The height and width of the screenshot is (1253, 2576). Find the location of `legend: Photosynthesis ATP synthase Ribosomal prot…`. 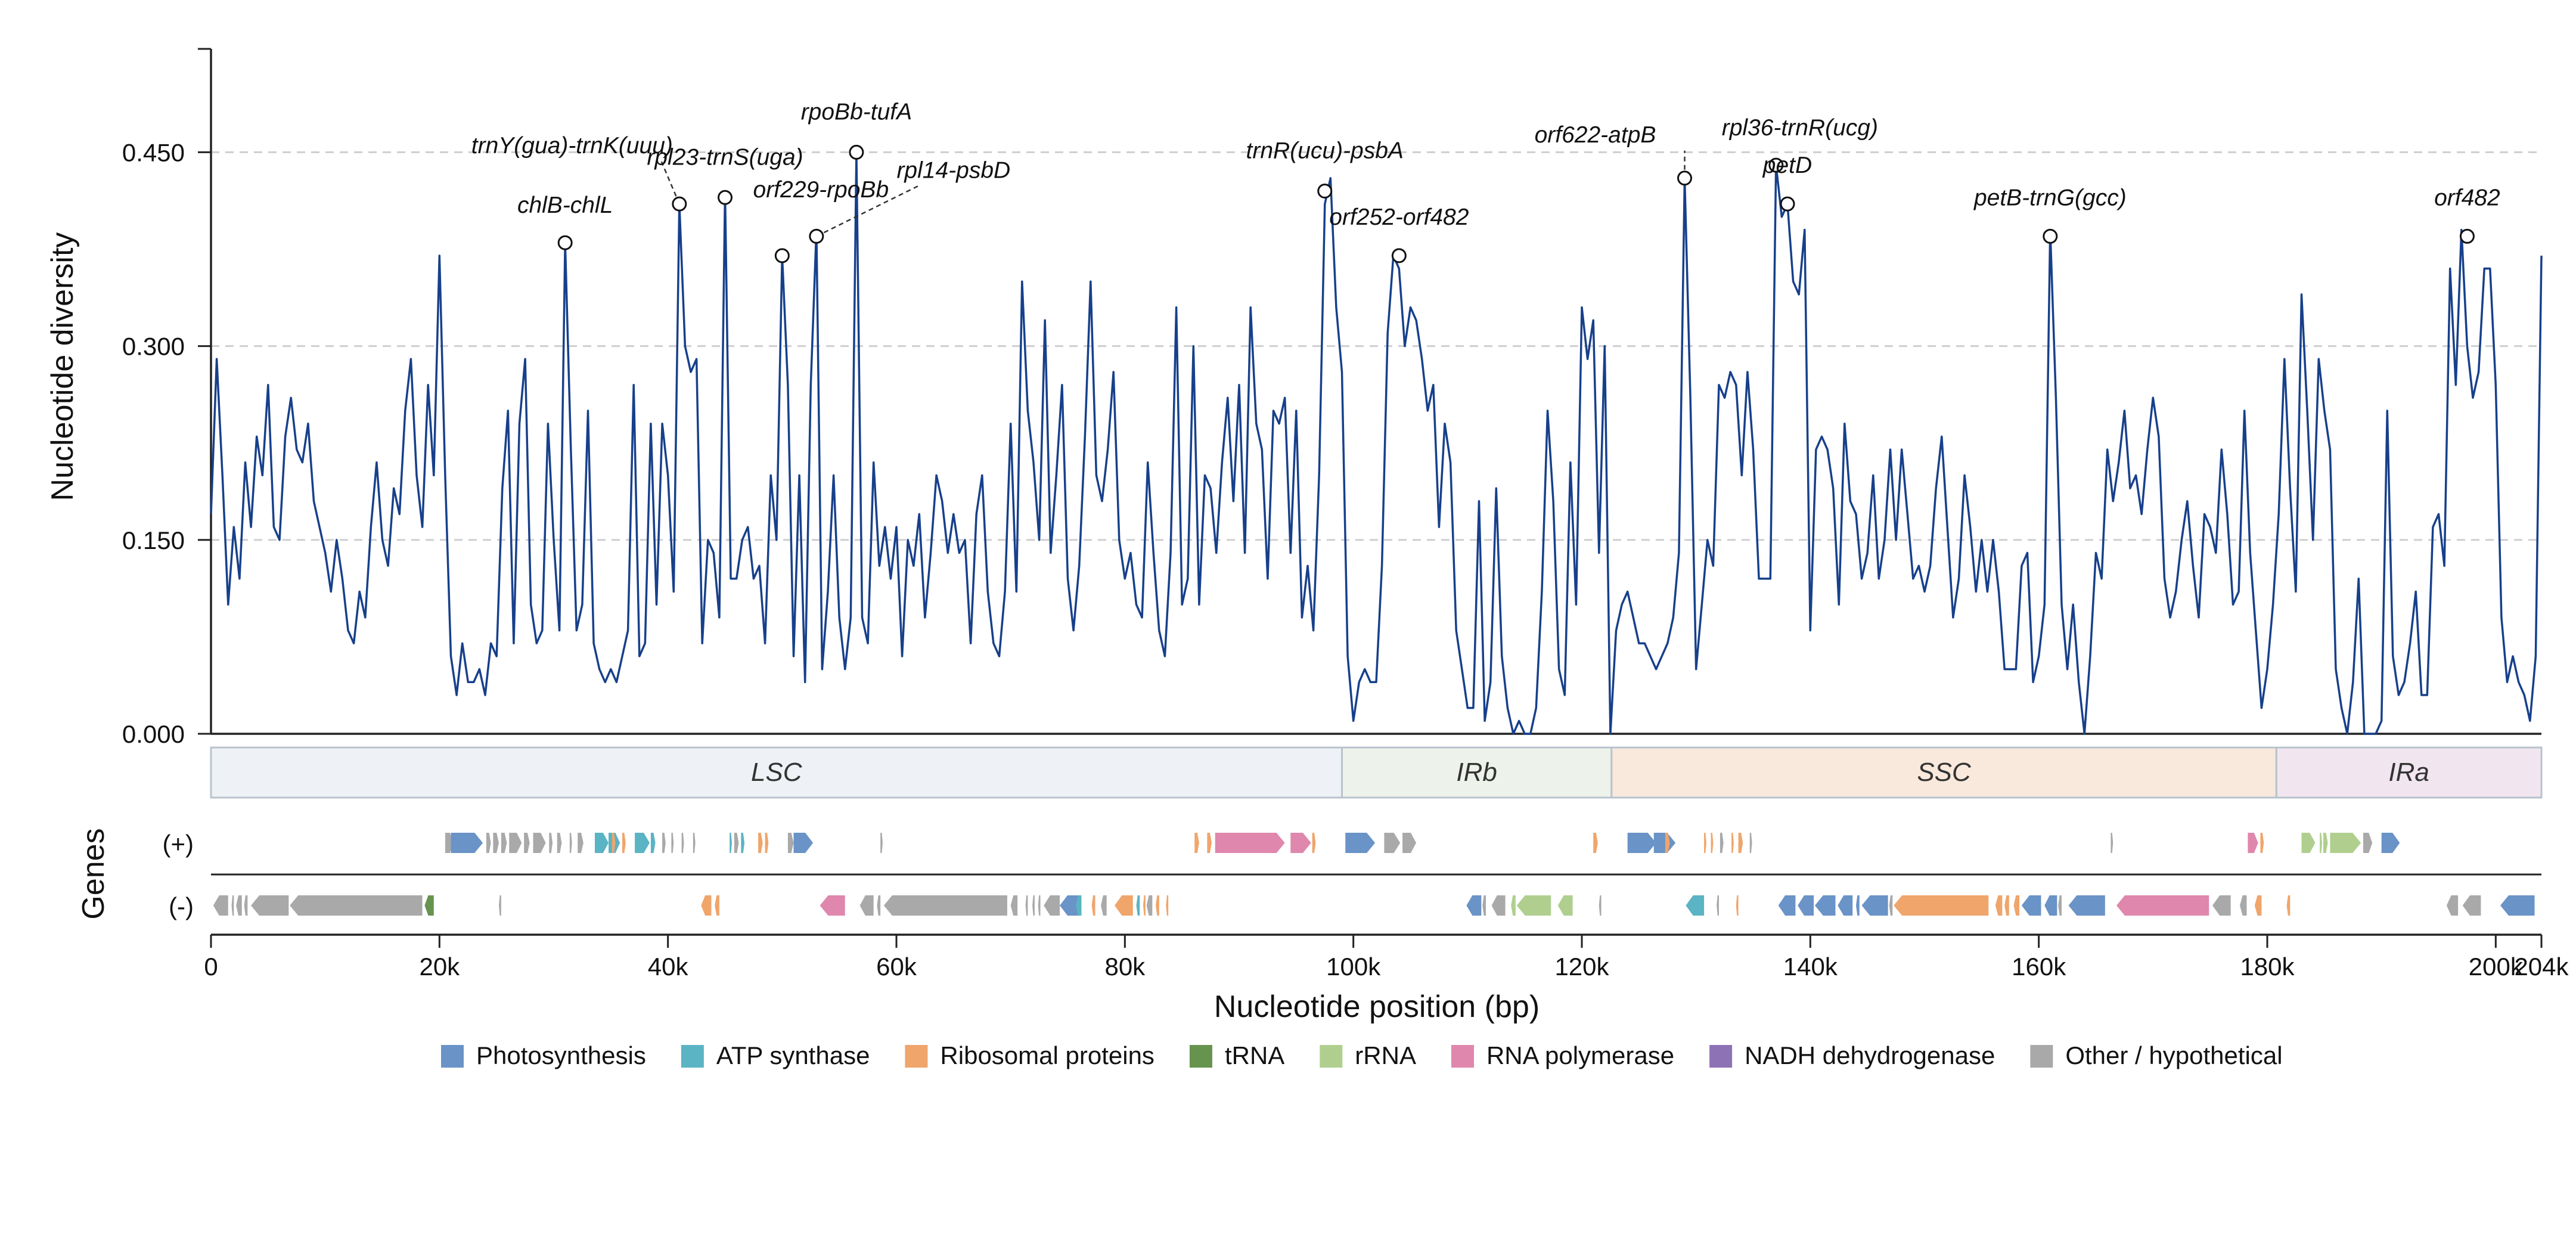

legend: Photosynthesis ATP synthase Ribosomal prot… is located at coordinates (1362, 1055).